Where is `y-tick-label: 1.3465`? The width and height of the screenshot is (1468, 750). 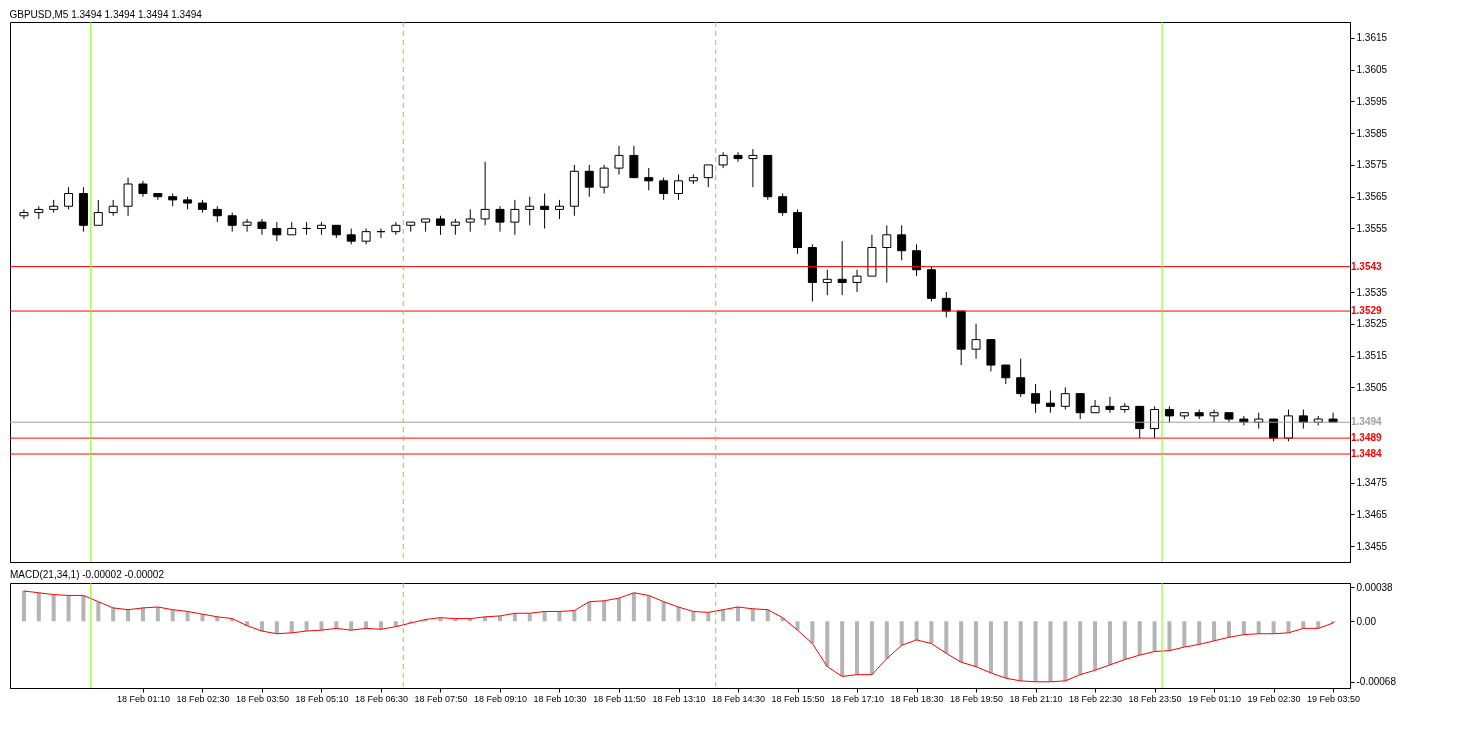 y-tick-label: 1.3465 is located at coordinates (1372, 514).